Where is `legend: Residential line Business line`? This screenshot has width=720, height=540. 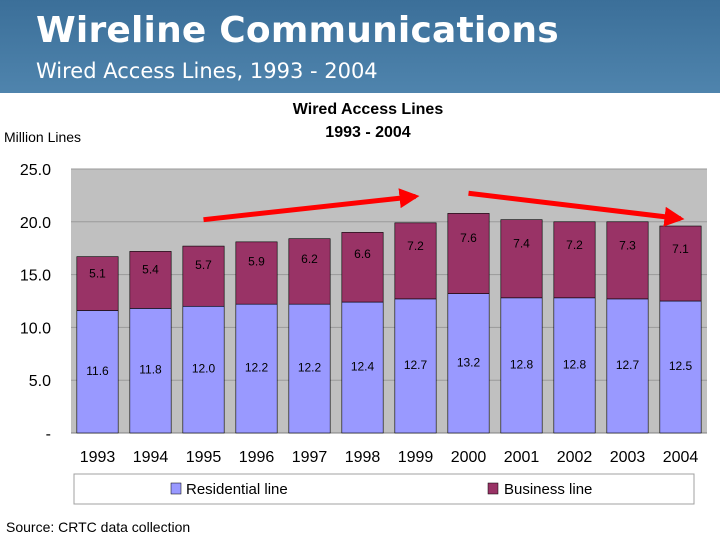 legend: Residential line Business line is located at coordinates (384, 489).